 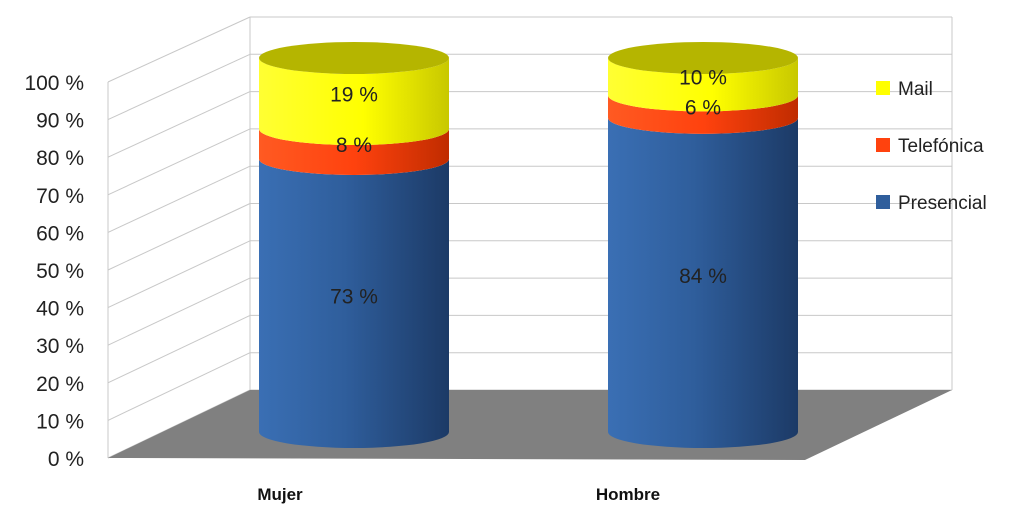 What do you see at coordinates (60, 121) in the screenshot?
I see `y-tick-label: 90 %` at bounding box center [60, 121].